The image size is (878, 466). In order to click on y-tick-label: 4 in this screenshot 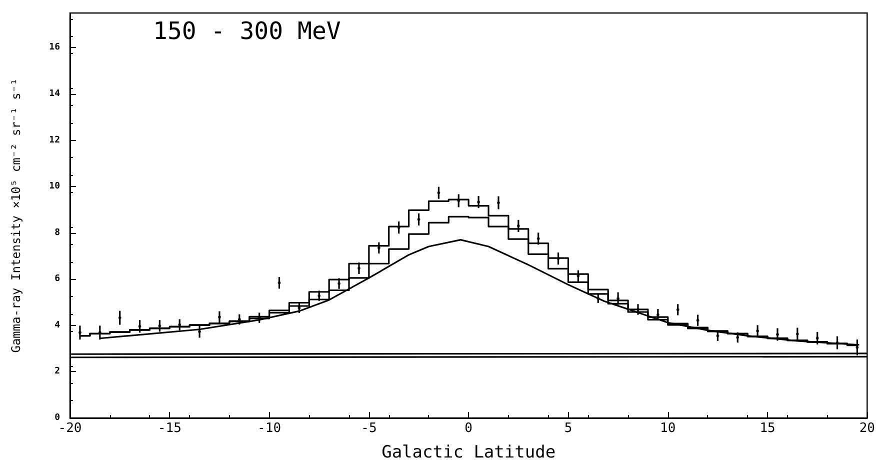, I will do `click(57, 325)`.